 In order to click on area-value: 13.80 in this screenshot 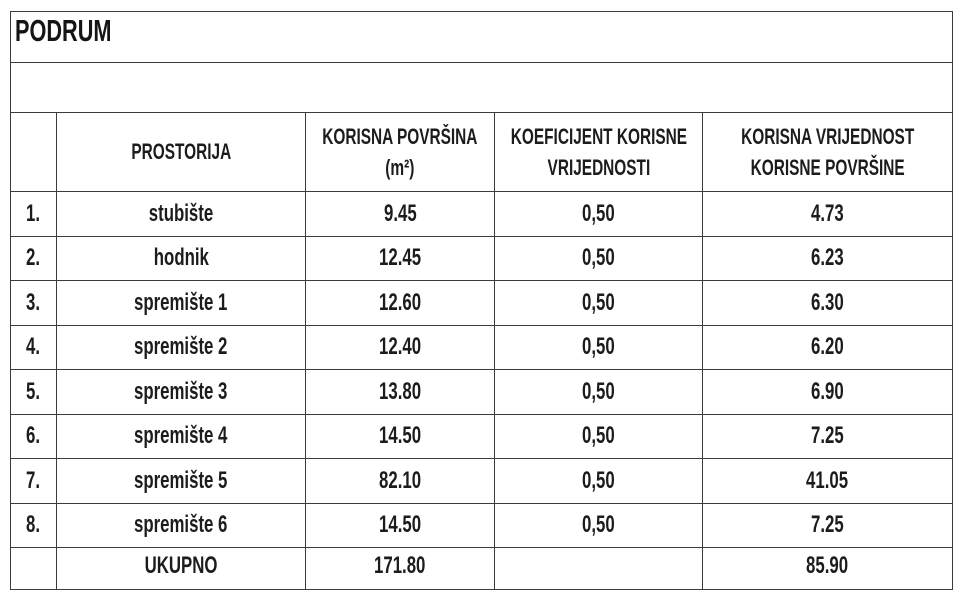, I will do `click(400, 391)`.